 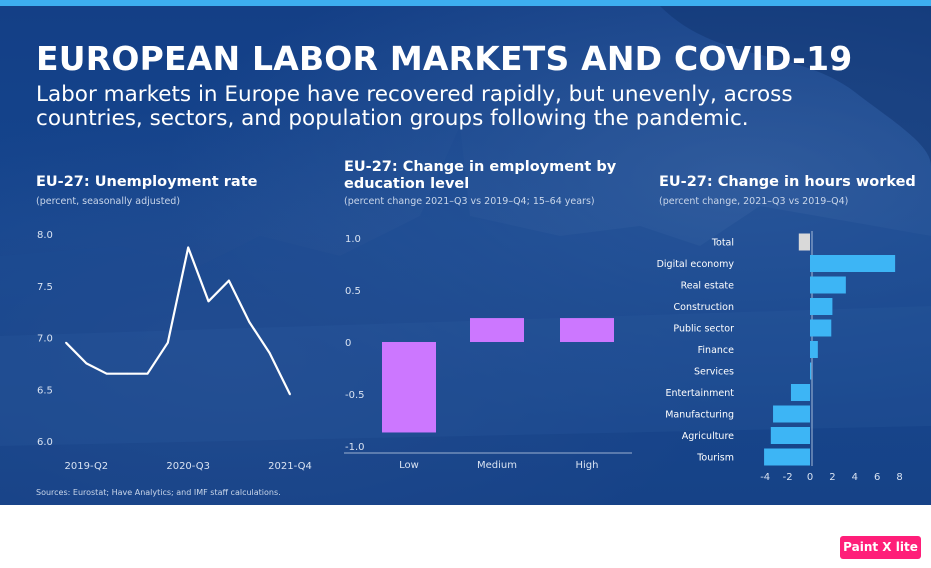 I want to click on category-label: Finance, so click(x=716, y=350).